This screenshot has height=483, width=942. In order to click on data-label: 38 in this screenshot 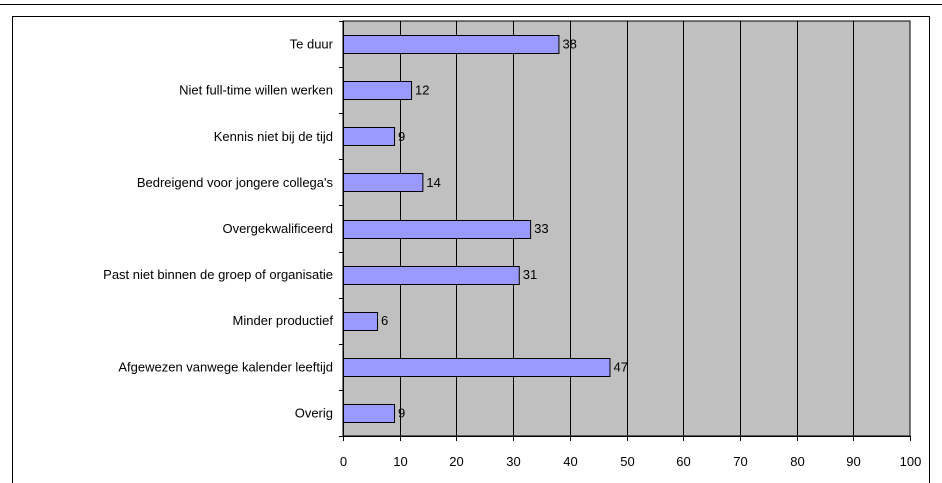, I will do `click(569, 44)`.